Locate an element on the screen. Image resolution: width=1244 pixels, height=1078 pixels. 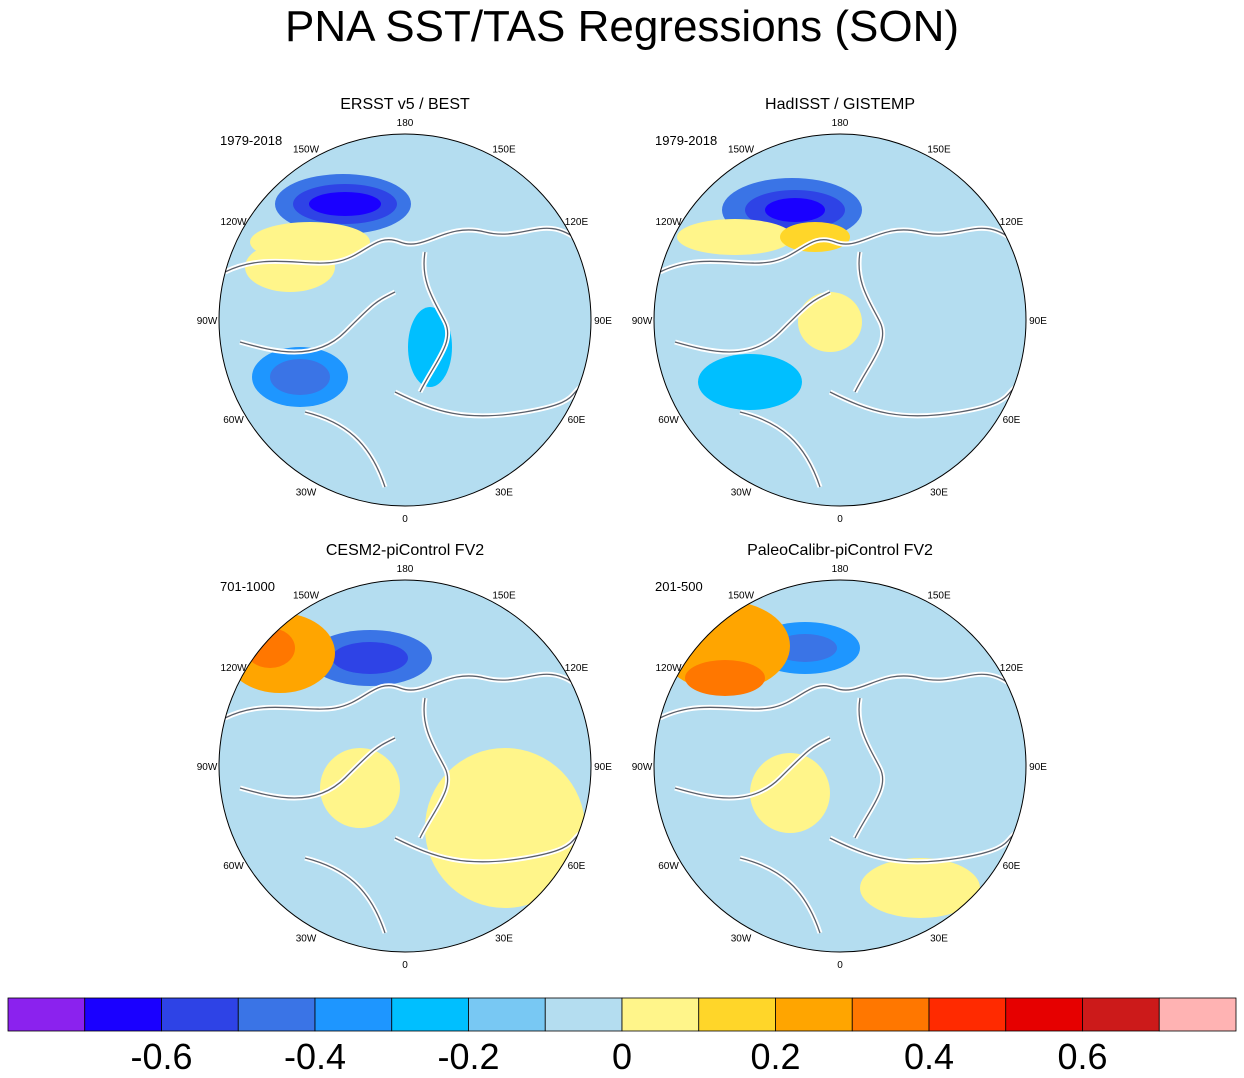
colorbar-label: -0.6 is located at coordinates (161, 1056).